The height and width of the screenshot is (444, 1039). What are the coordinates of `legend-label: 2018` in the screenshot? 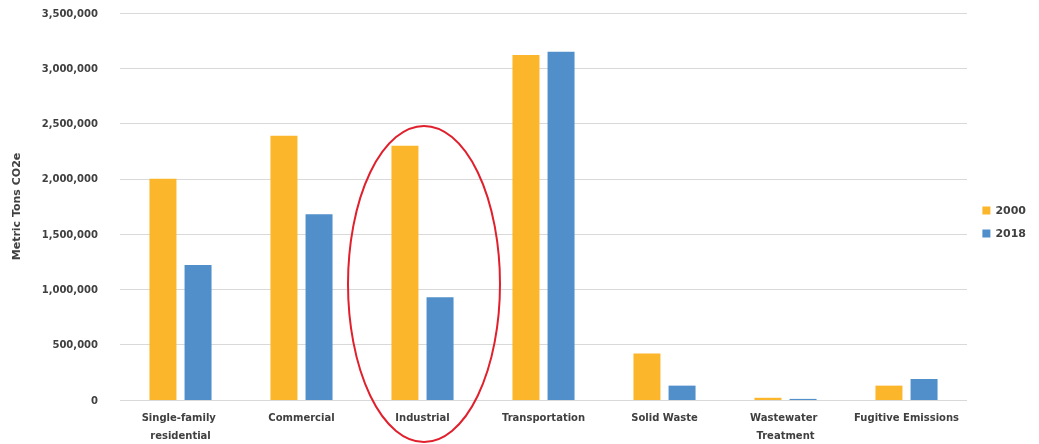 It's located at (1011, 233).